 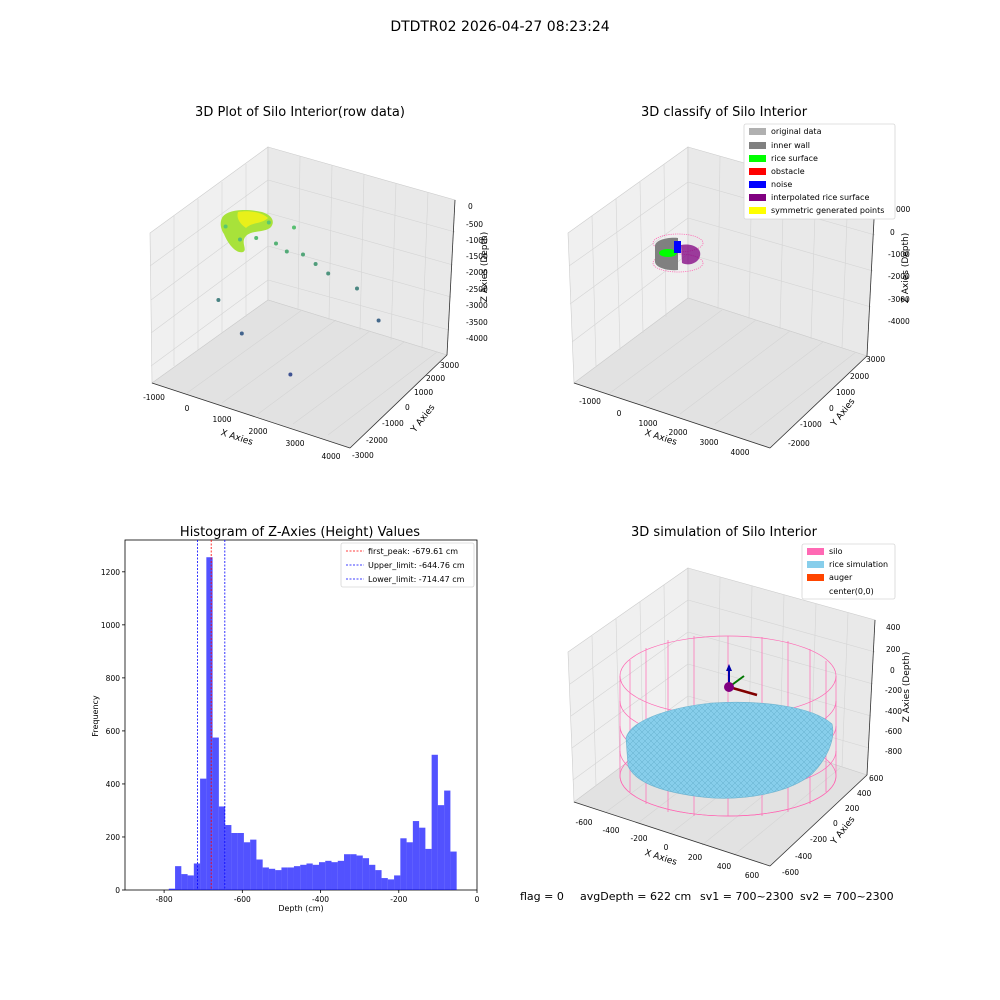 What do you see at coordinates (477, 289) in the screenshot?
I see `panel1-ztick: -2500` at bounding box center [477, 289].